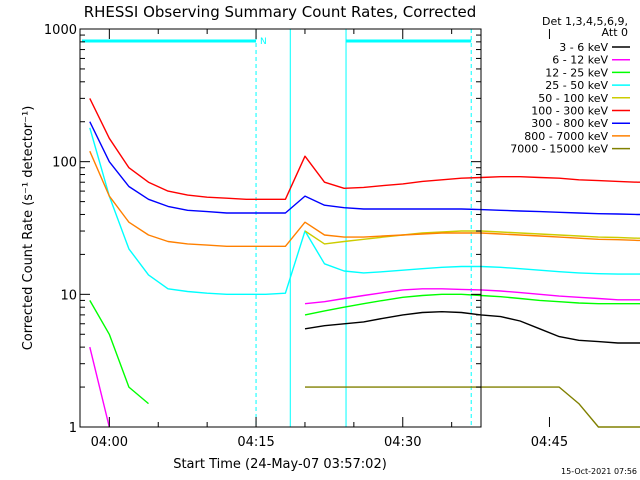  Describe the element at coordinates (263, 42) in the screenshot. I see `flag-label: N` at that location.